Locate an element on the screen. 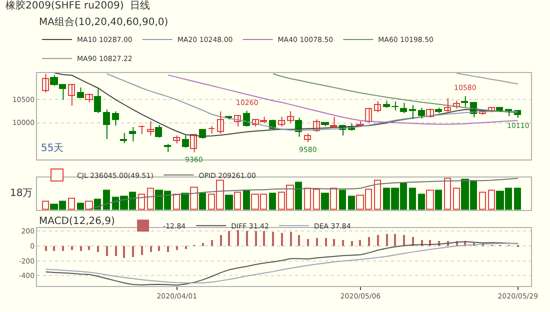 The image size is (550, 312). legend-title: MA组合(10,20,40,60,90,0) is located at coordinates (103, 22).